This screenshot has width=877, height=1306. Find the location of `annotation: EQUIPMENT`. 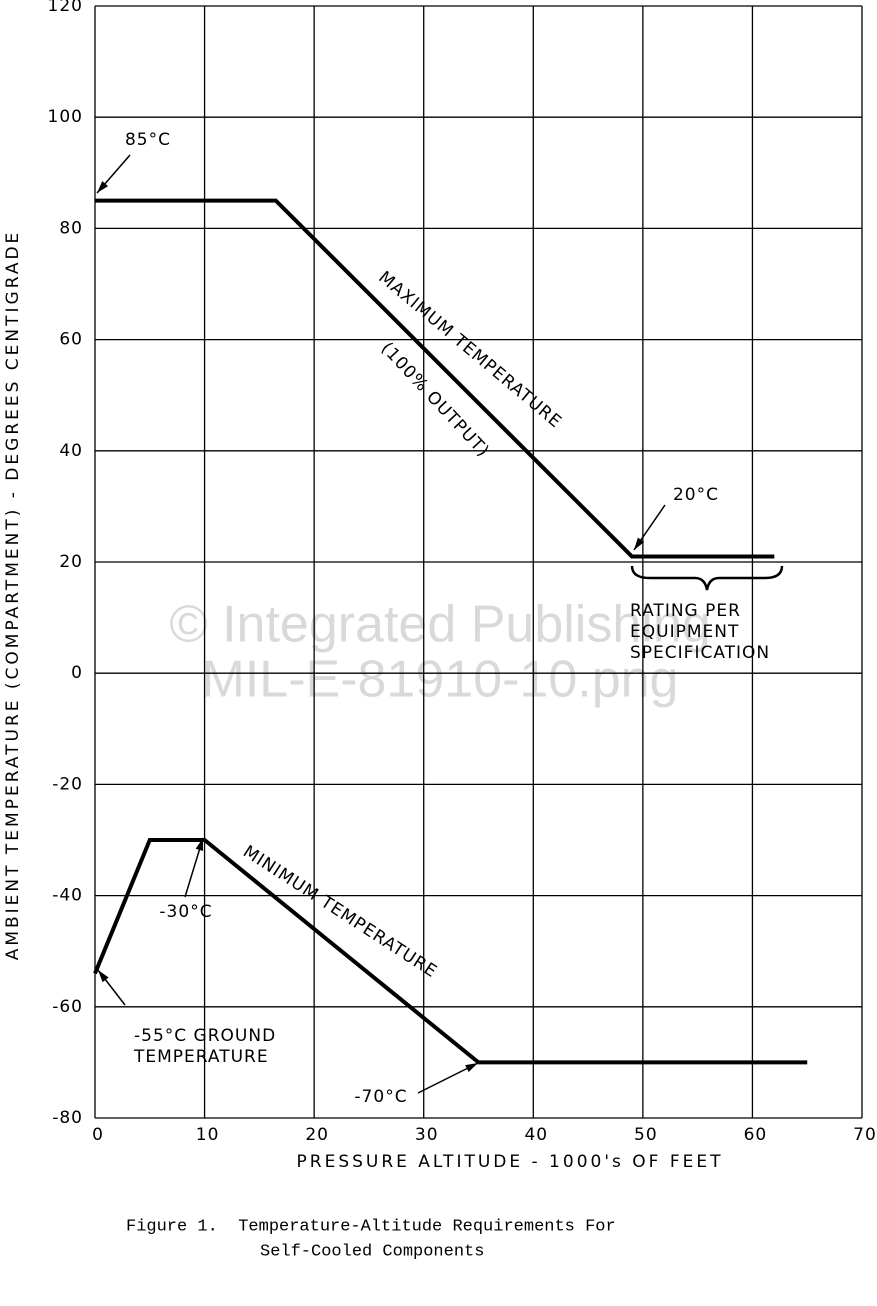

annotation: EQUIPMENT is located at coordinates (684, 632).